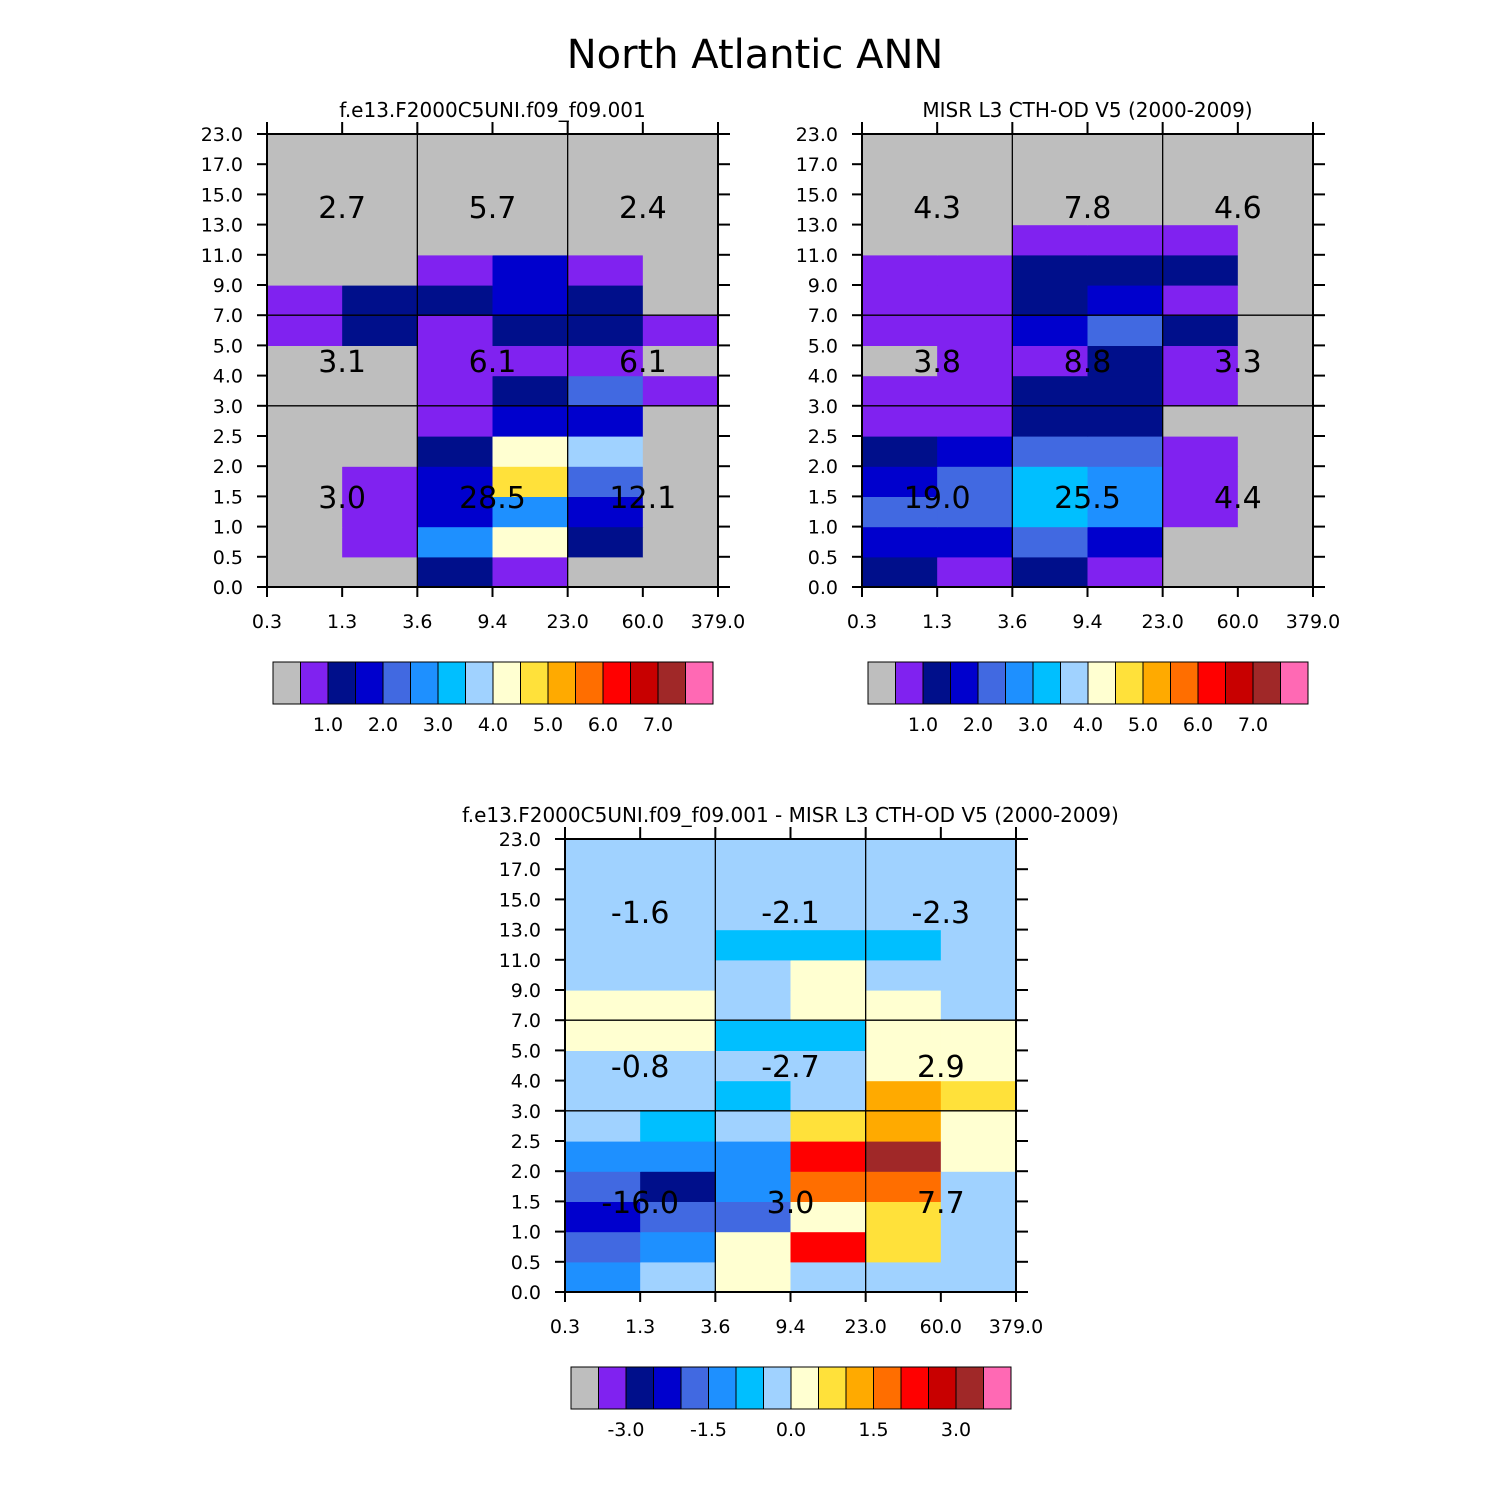 The image size is (1510, 1510). Describe the element at coordinates (328, 725) in the screenshot. I see `colorbar-label: 1.0` at that location.